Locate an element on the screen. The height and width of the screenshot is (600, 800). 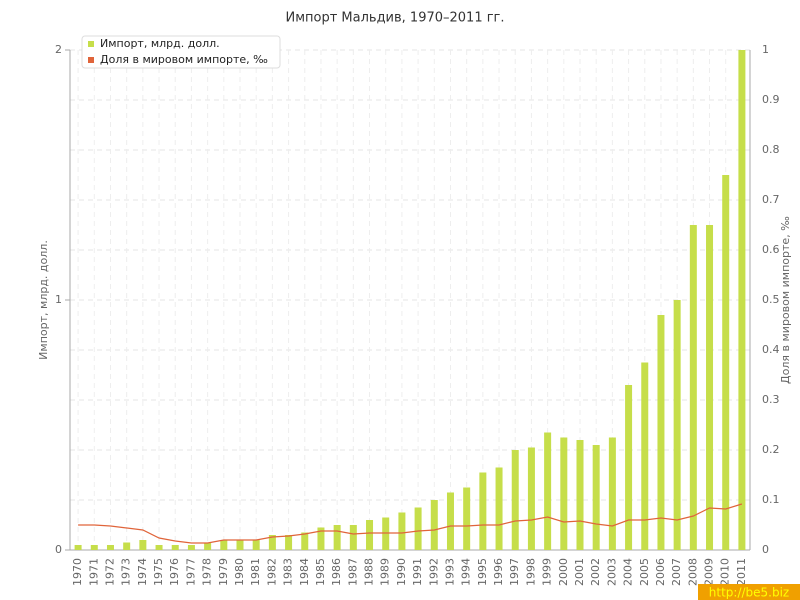
x-tick-label: 1996 is located at coordinates (498, 572).